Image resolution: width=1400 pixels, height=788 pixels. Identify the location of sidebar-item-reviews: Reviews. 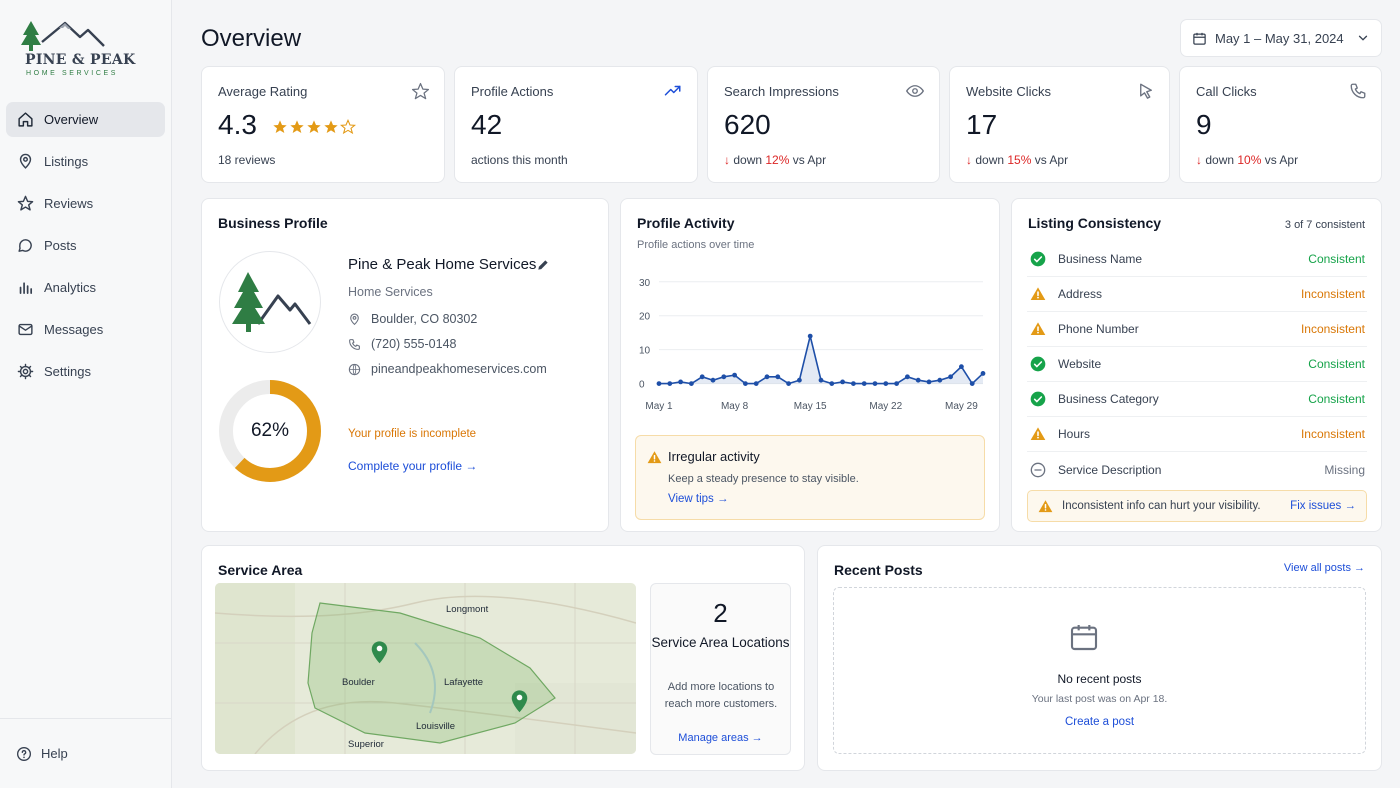
(85, 203).